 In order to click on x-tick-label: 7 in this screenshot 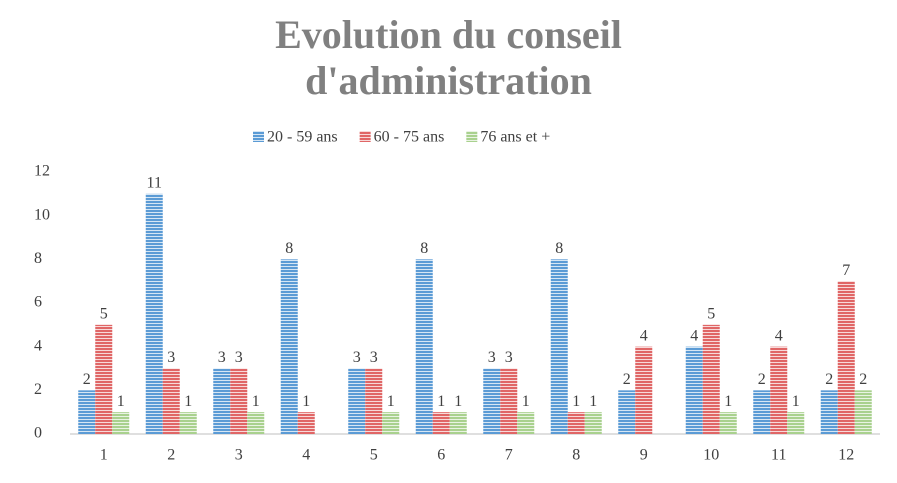, I will do `click(509, 455)`.